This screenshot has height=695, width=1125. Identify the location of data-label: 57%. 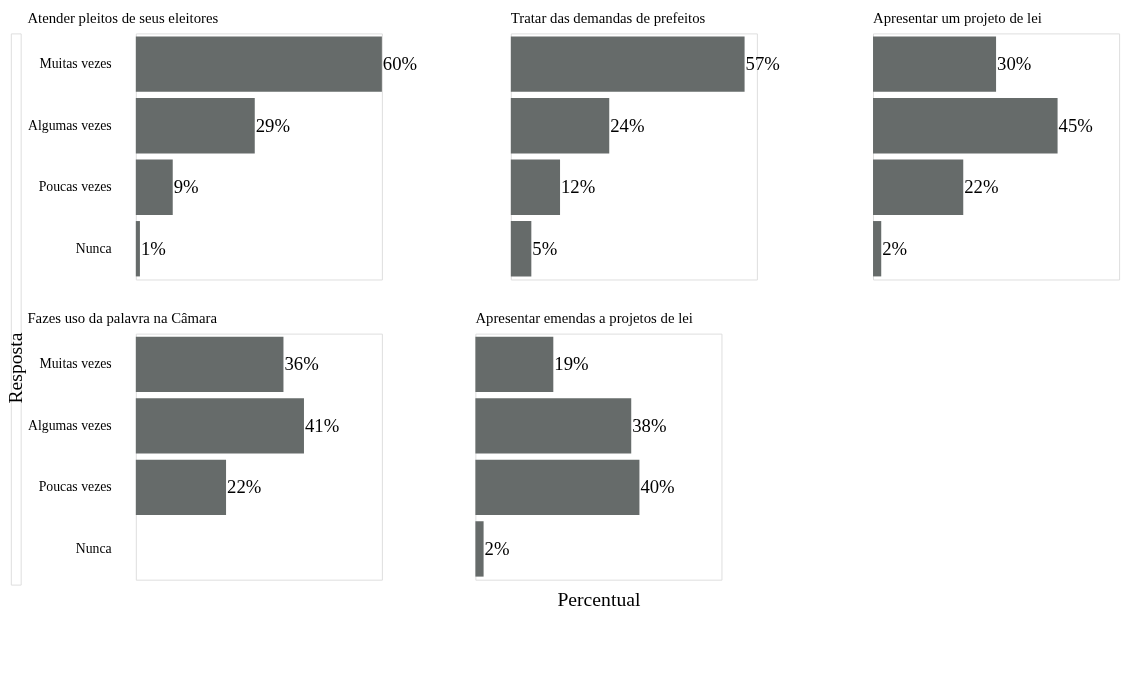
(762, 64).